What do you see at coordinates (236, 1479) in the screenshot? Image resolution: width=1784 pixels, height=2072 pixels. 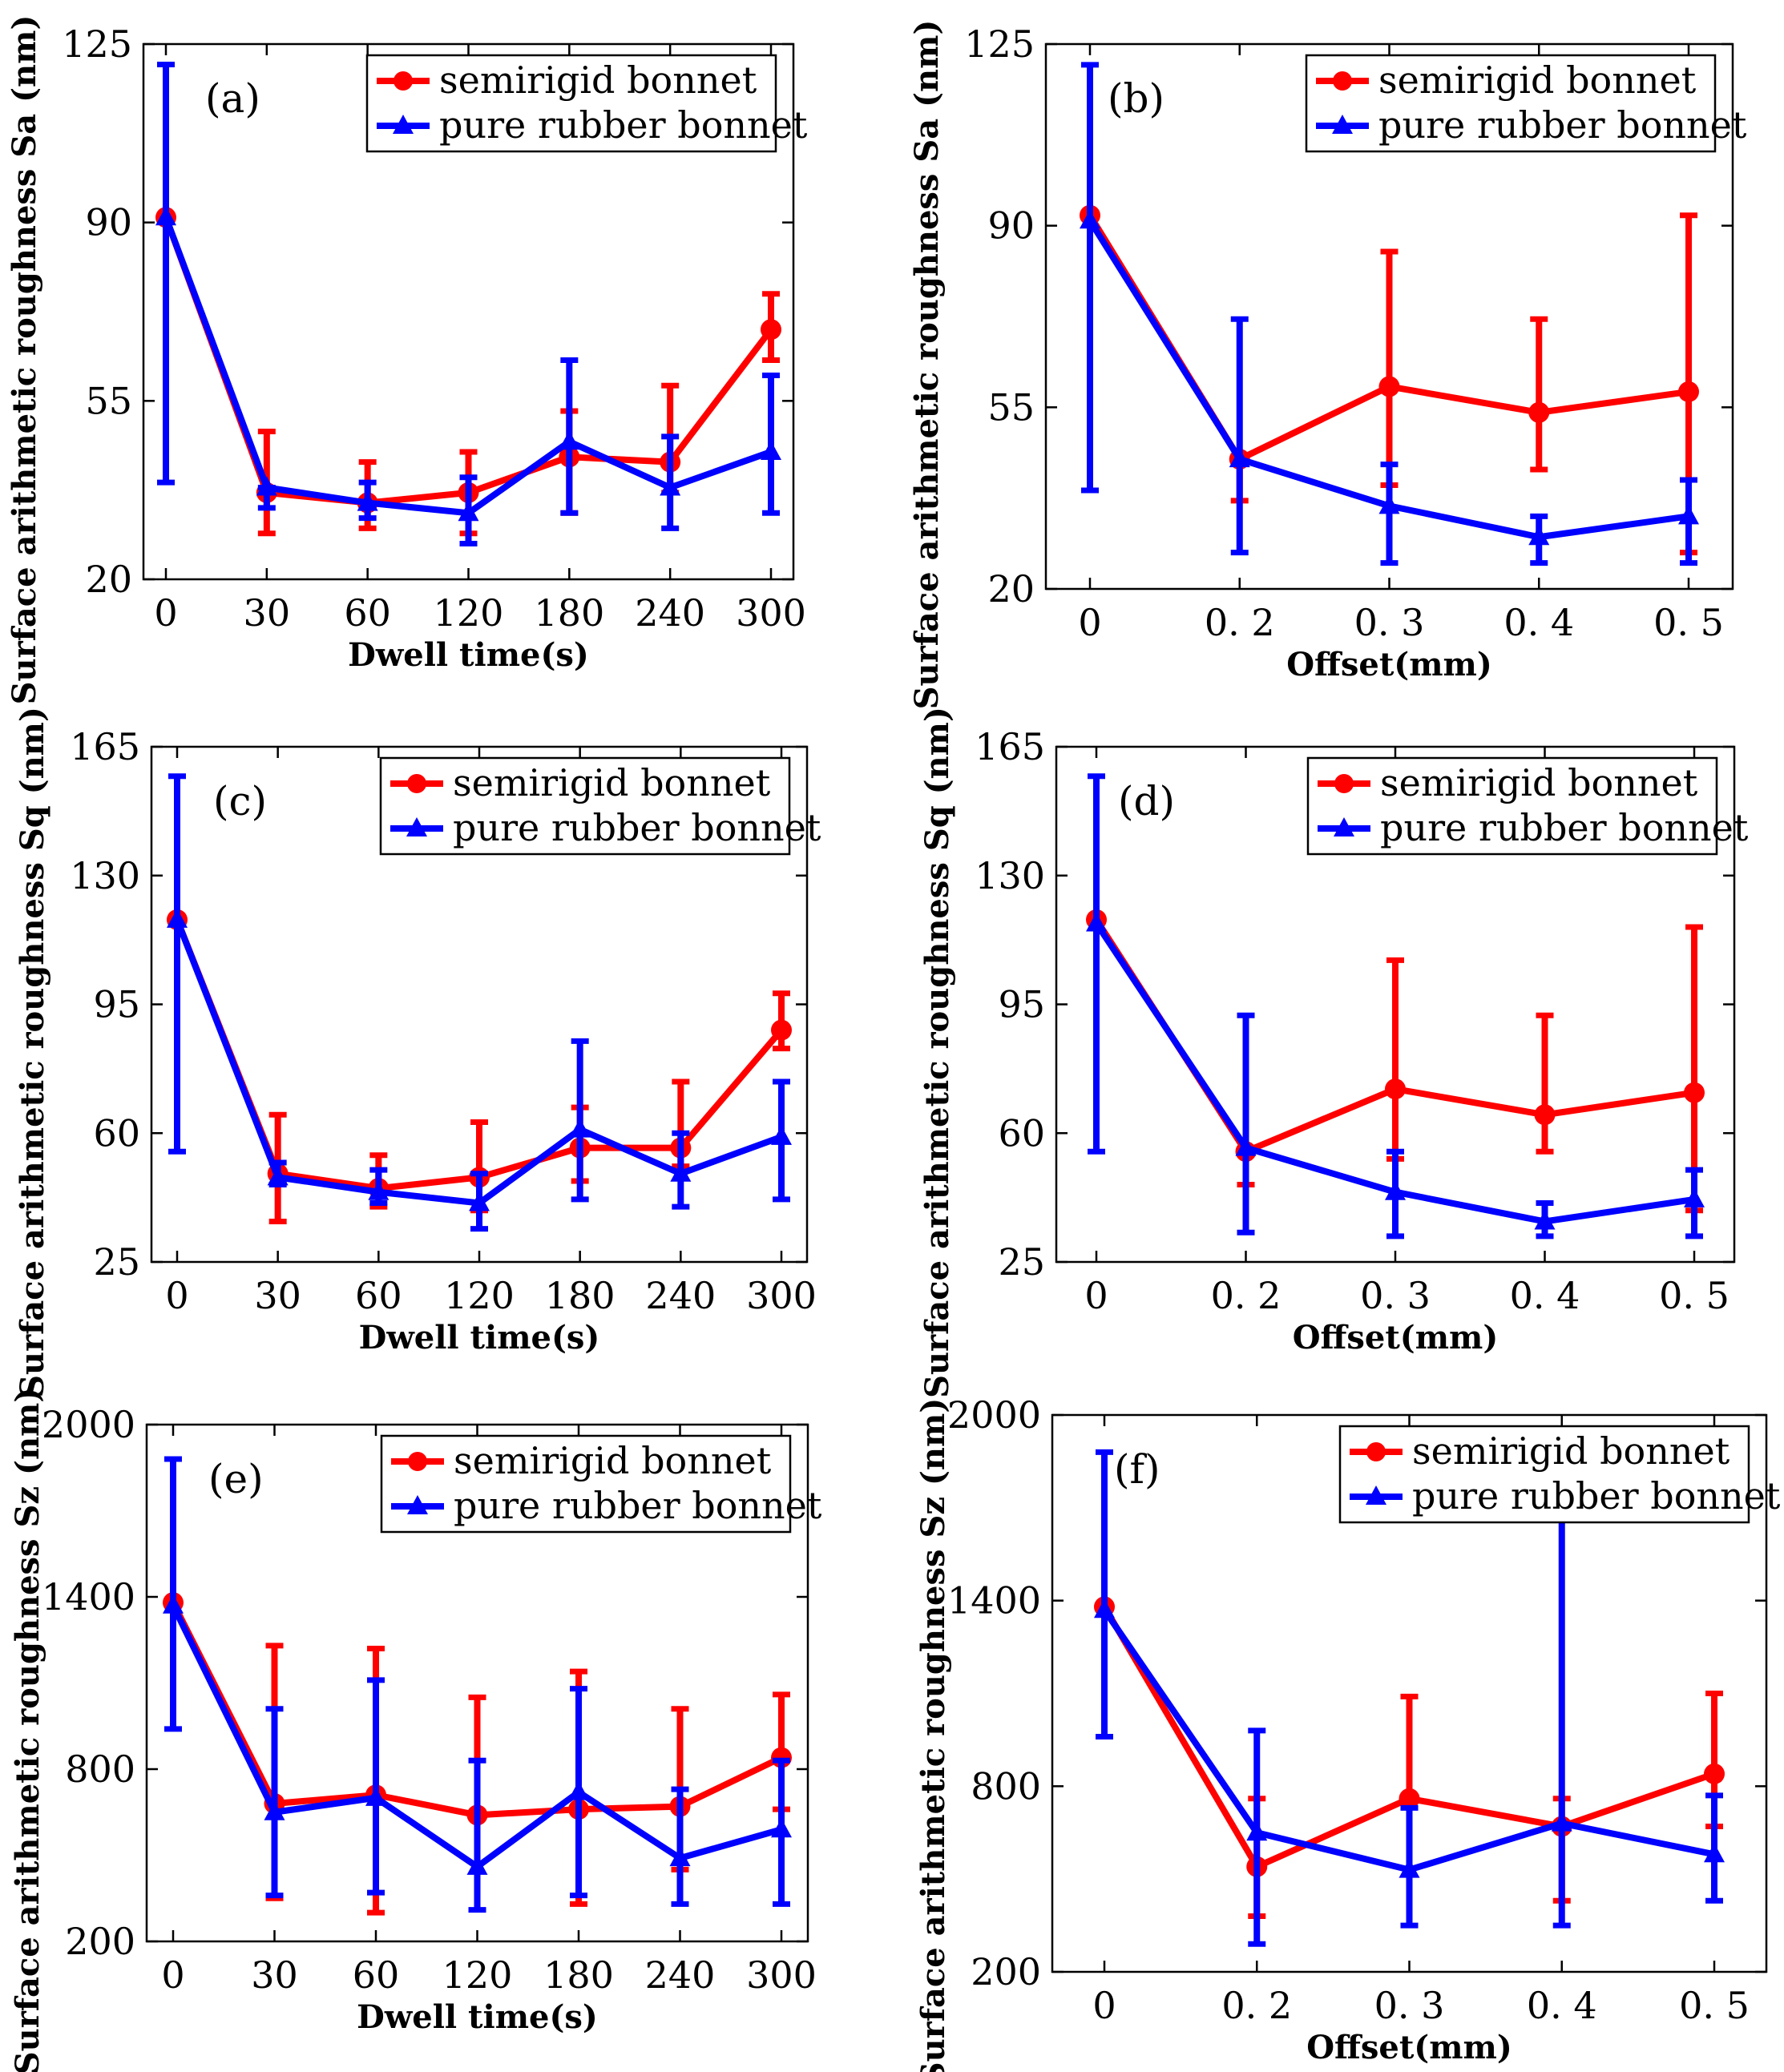 I see `panel-label: (e)` at bounding box center [236, 1479].